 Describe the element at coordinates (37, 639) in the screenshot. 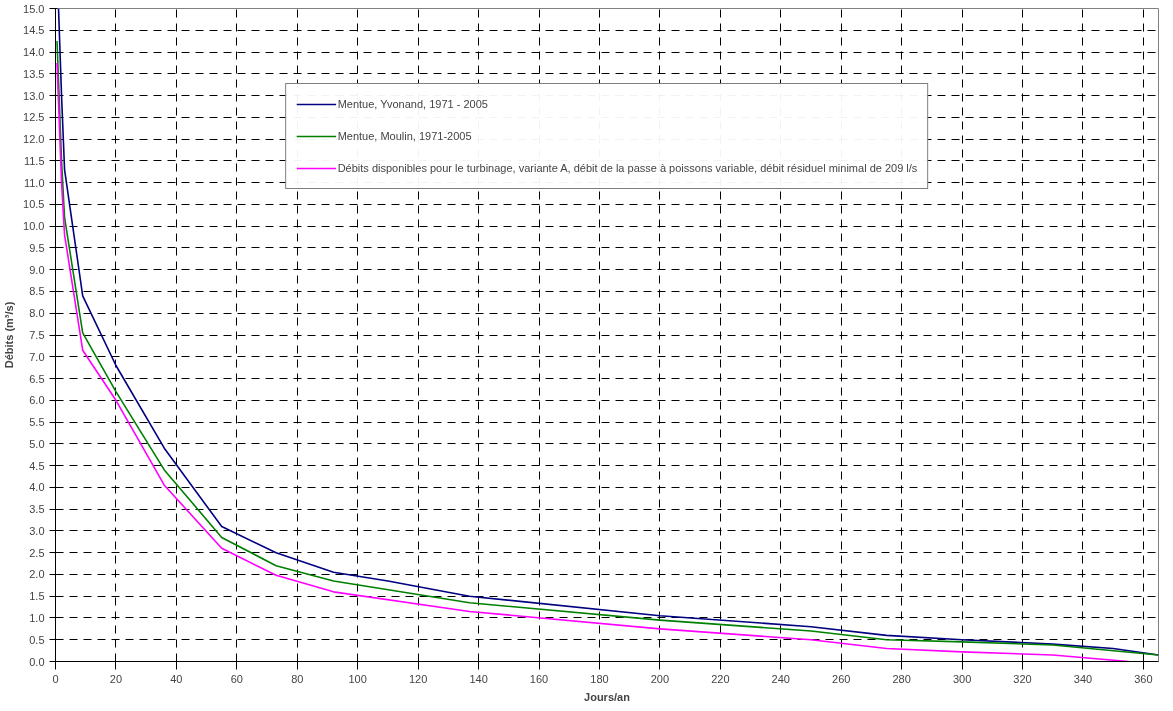

I see `y-tick-label: 0.5` at that location.